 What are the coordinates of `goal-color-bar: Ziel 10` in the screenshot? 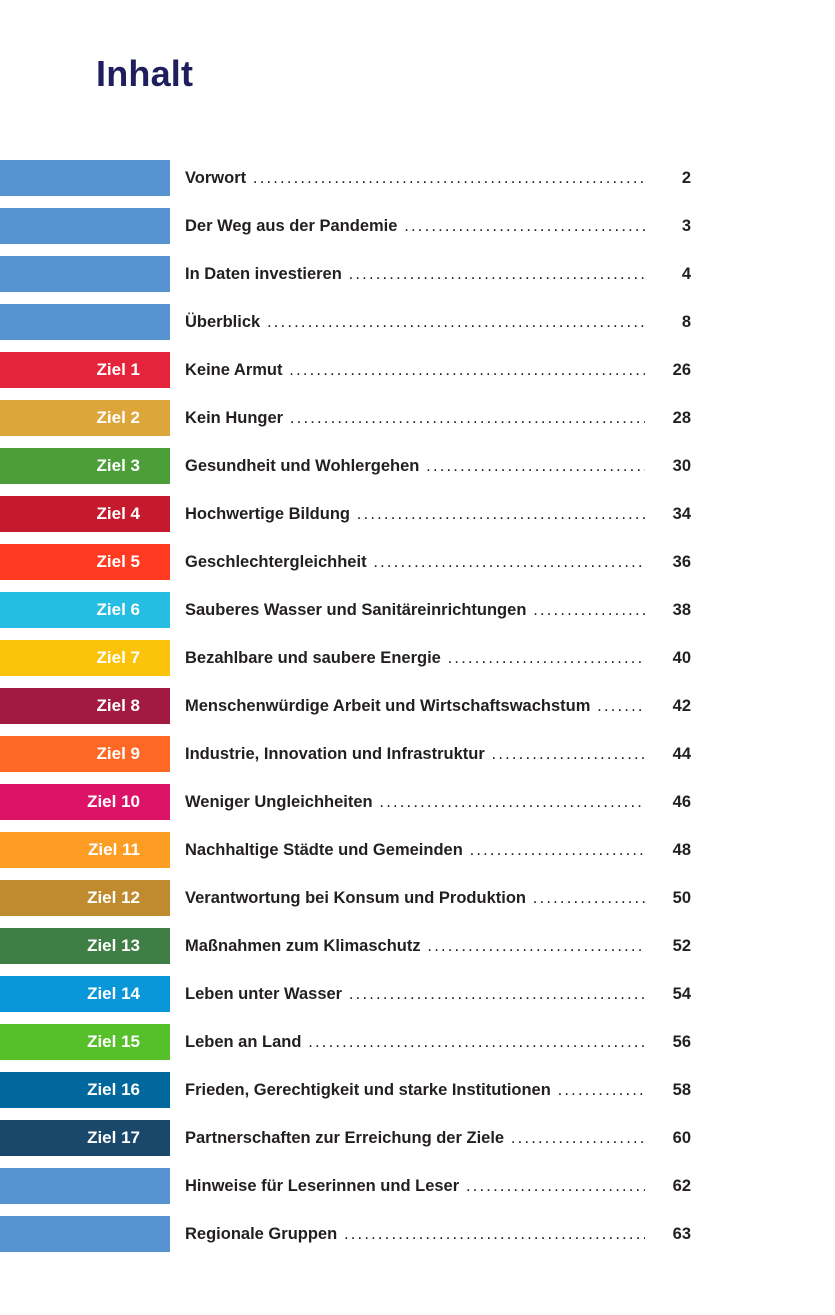 It's located at (85, 802).